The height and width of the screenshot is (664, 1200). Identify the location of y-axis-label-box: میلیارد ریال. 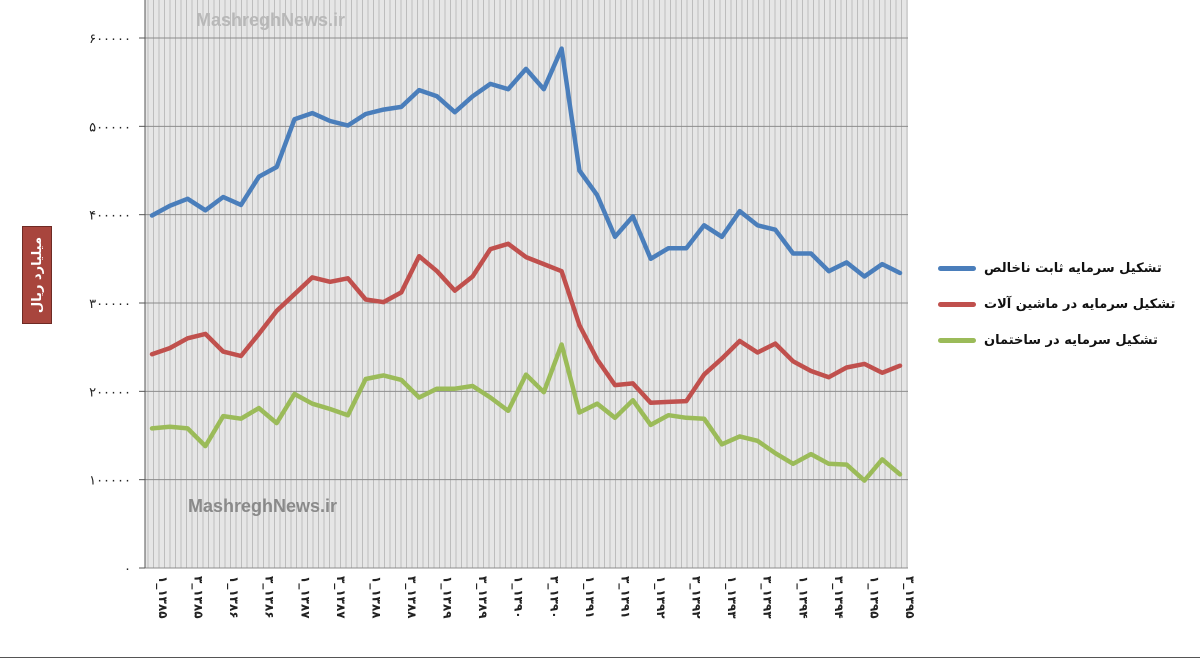
(37, 275).